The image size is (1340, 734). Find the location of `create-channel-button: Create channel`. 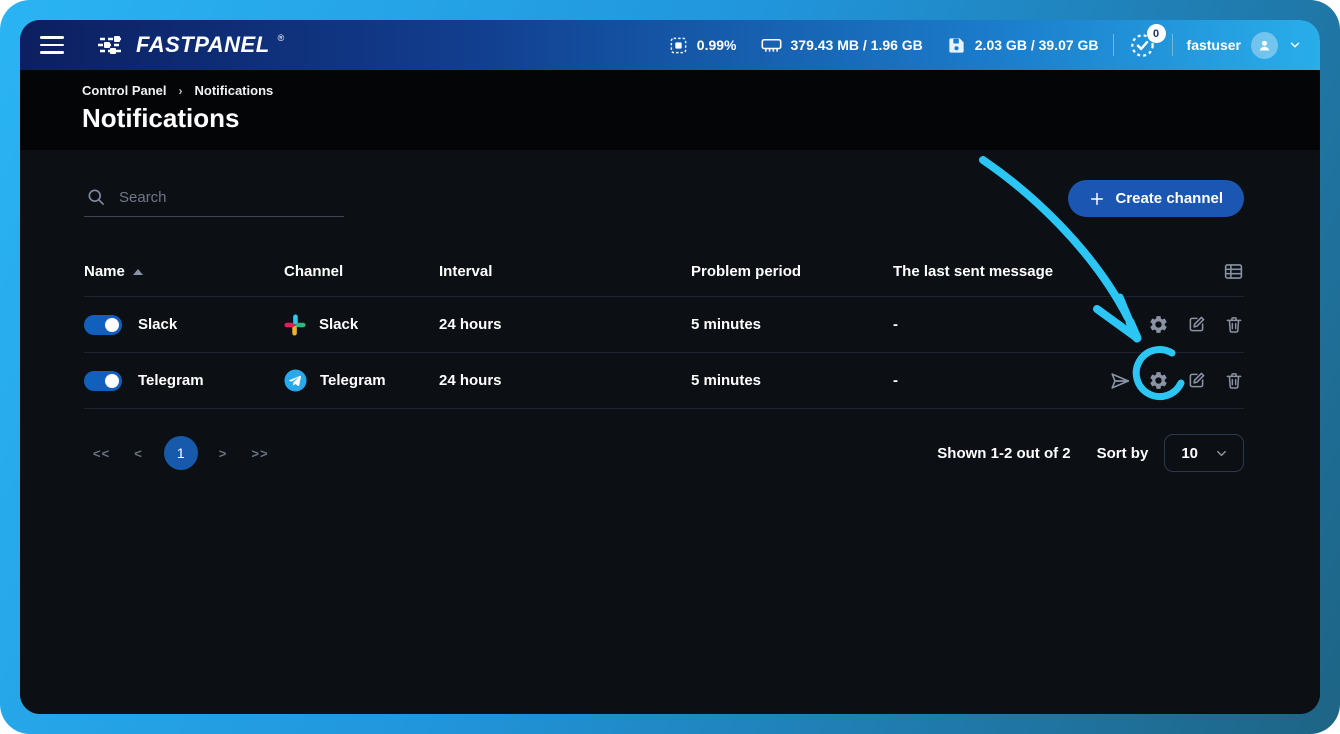

create-channel-button: Create channel is located at coordinates (1156, 198).